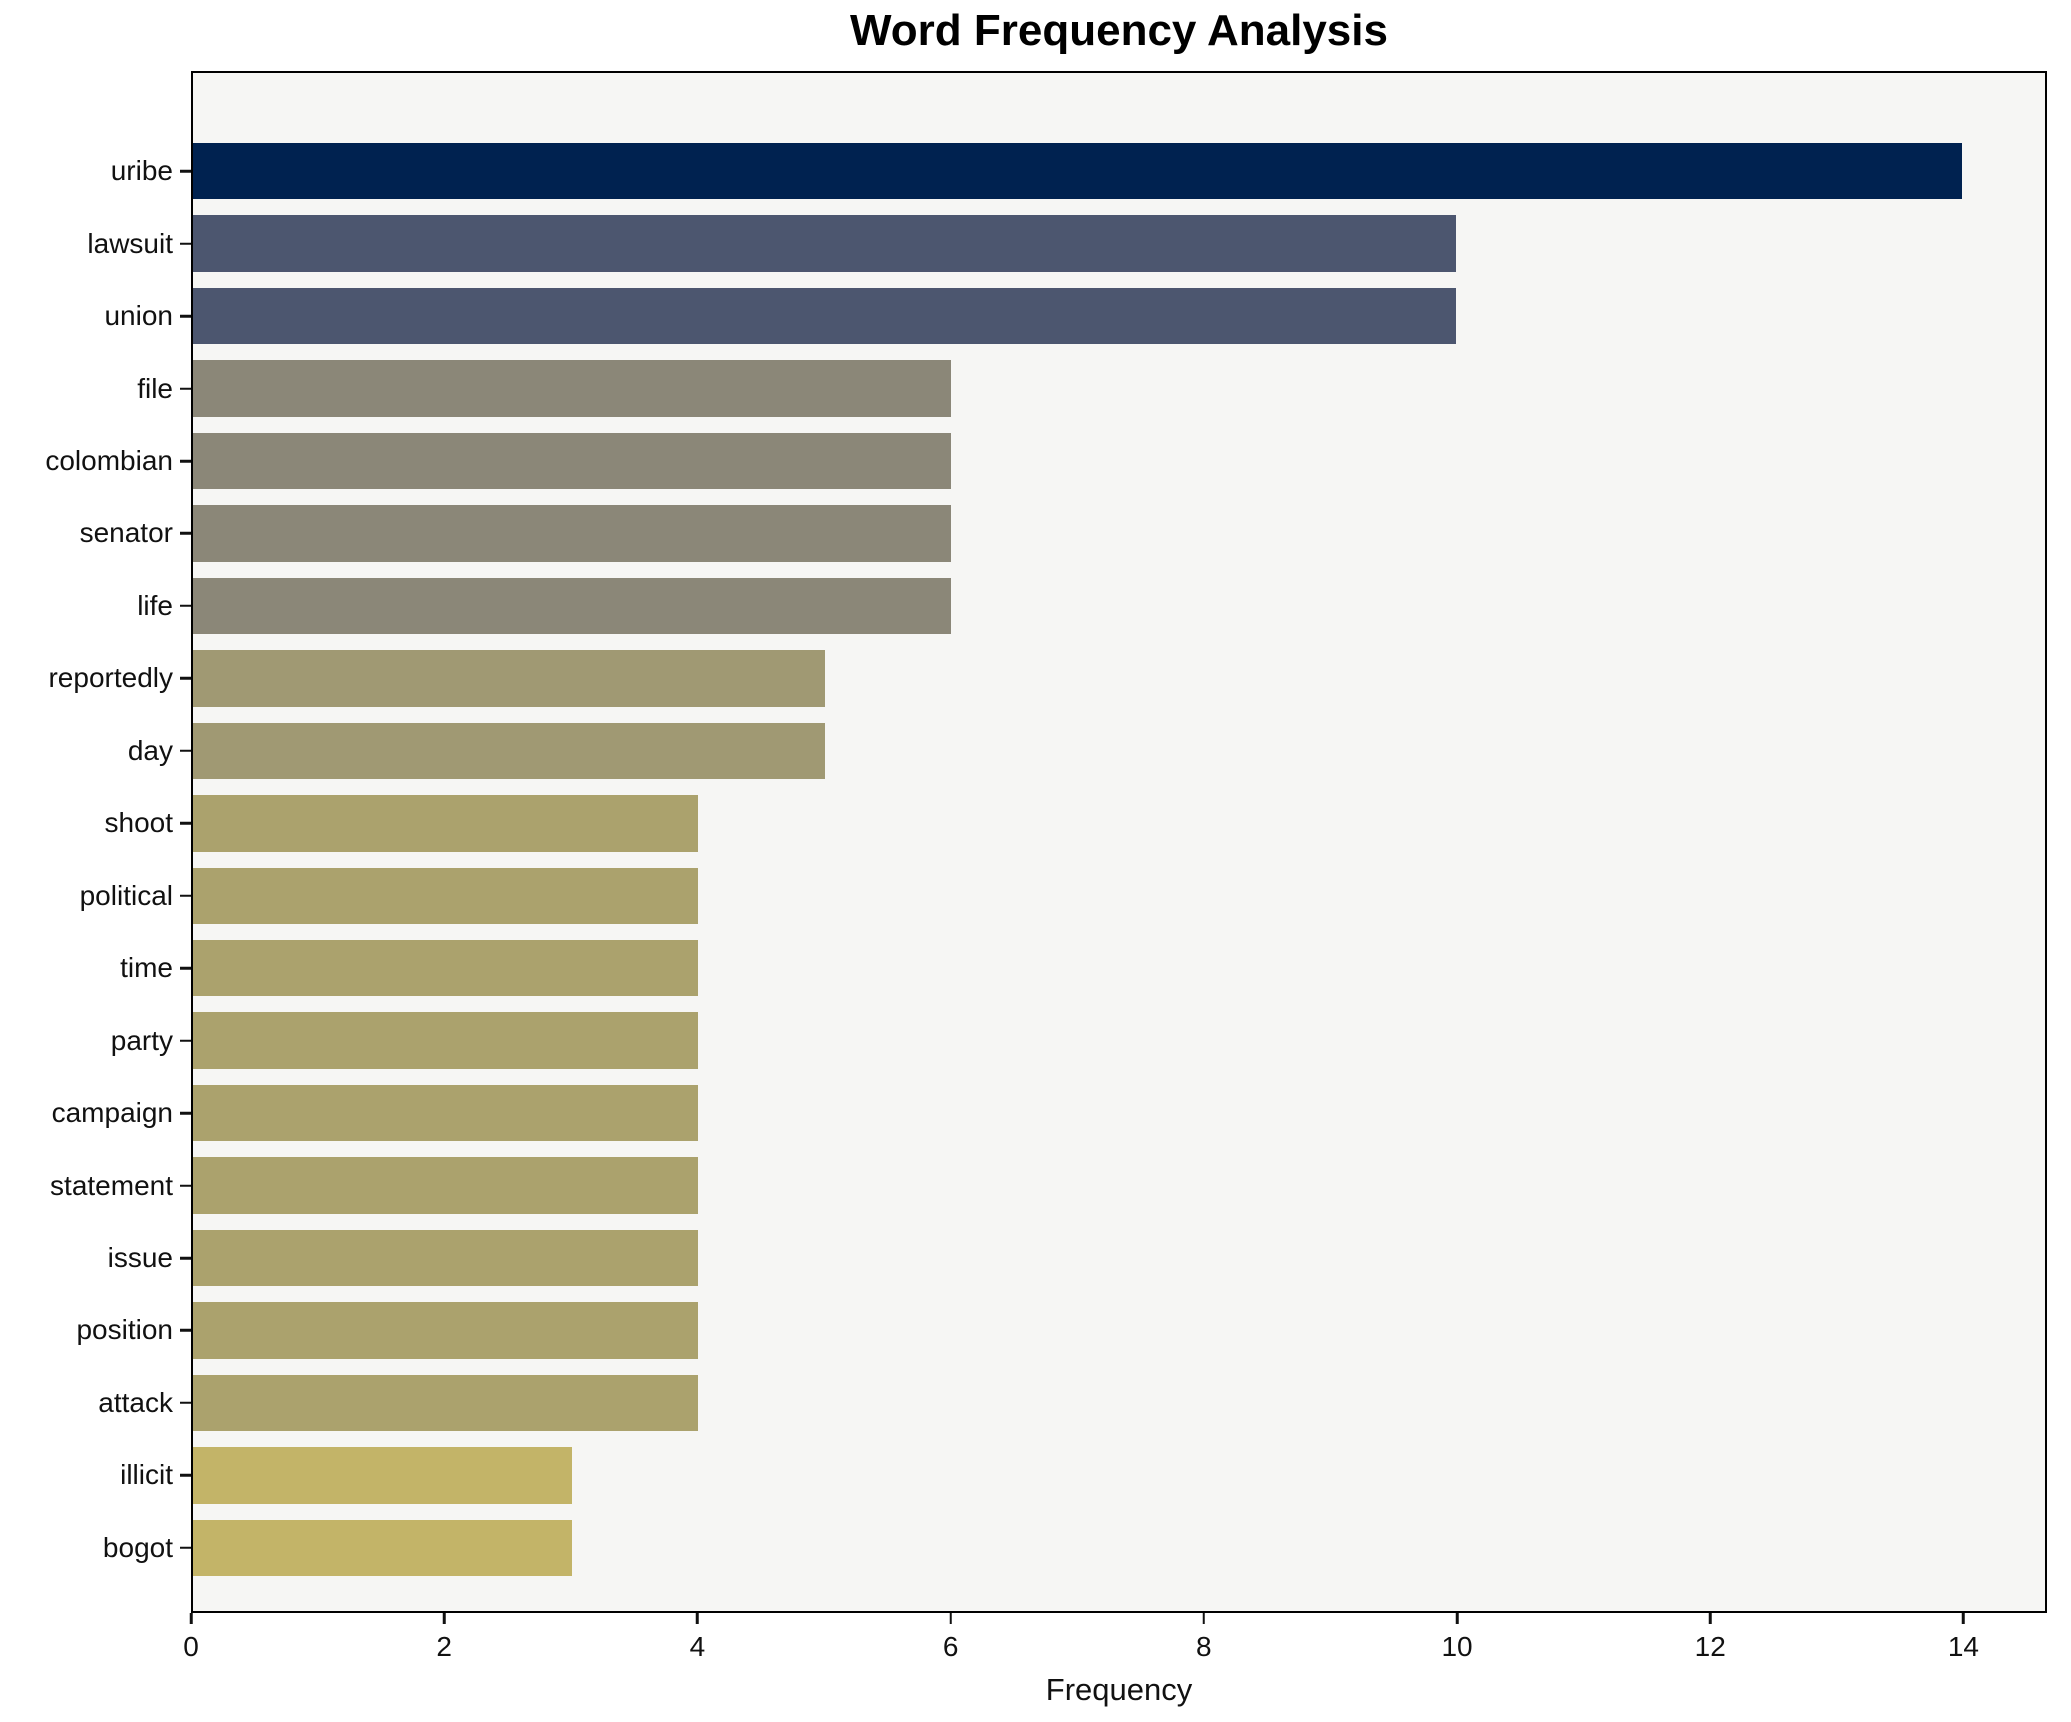 This screenshot has width=2071, height=1722. I want to click on y-axis-label-political: political, so click(126, 895).